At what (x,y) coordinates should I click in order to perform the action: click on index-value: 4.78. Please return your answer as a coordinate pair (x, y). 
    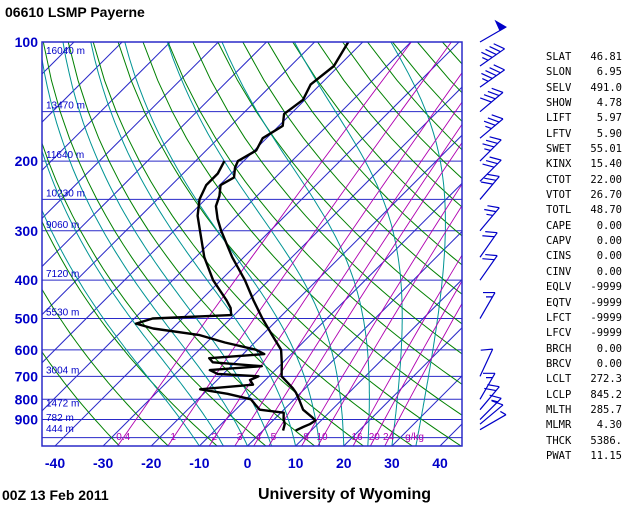
    Looking at the image, I should click on (609, 103).